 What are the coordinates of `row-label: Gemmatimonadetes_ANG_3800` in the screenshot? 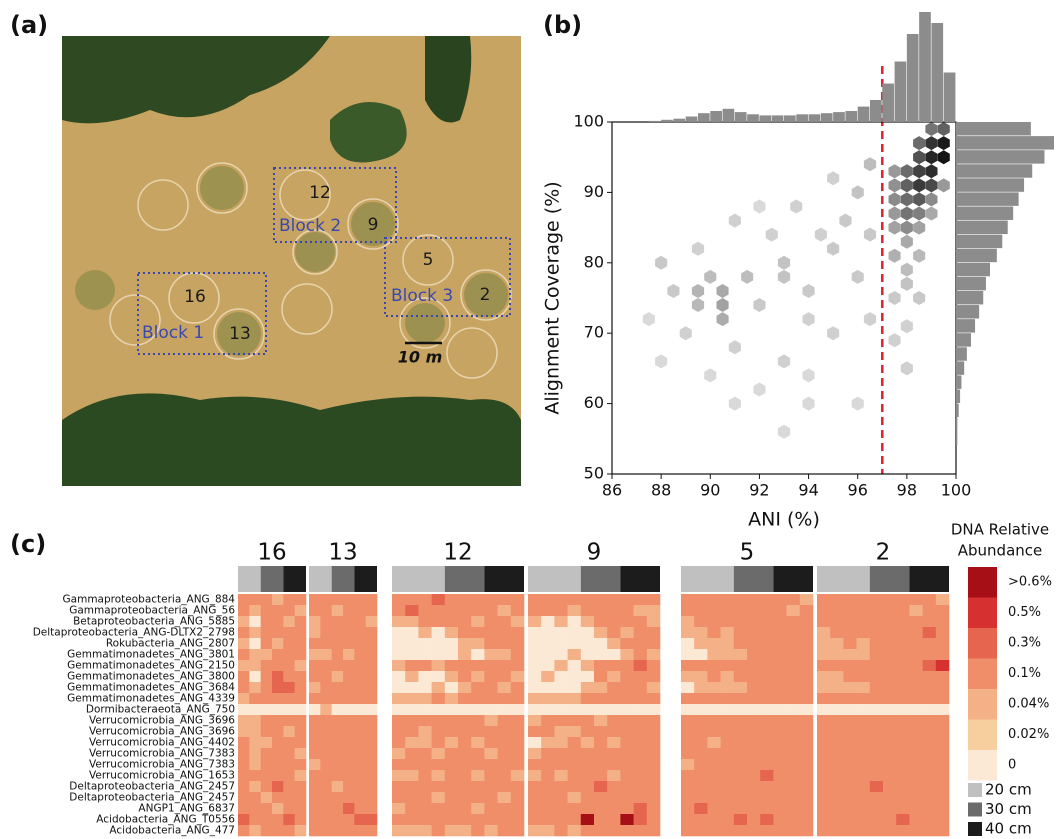 It's located at (151, 677).